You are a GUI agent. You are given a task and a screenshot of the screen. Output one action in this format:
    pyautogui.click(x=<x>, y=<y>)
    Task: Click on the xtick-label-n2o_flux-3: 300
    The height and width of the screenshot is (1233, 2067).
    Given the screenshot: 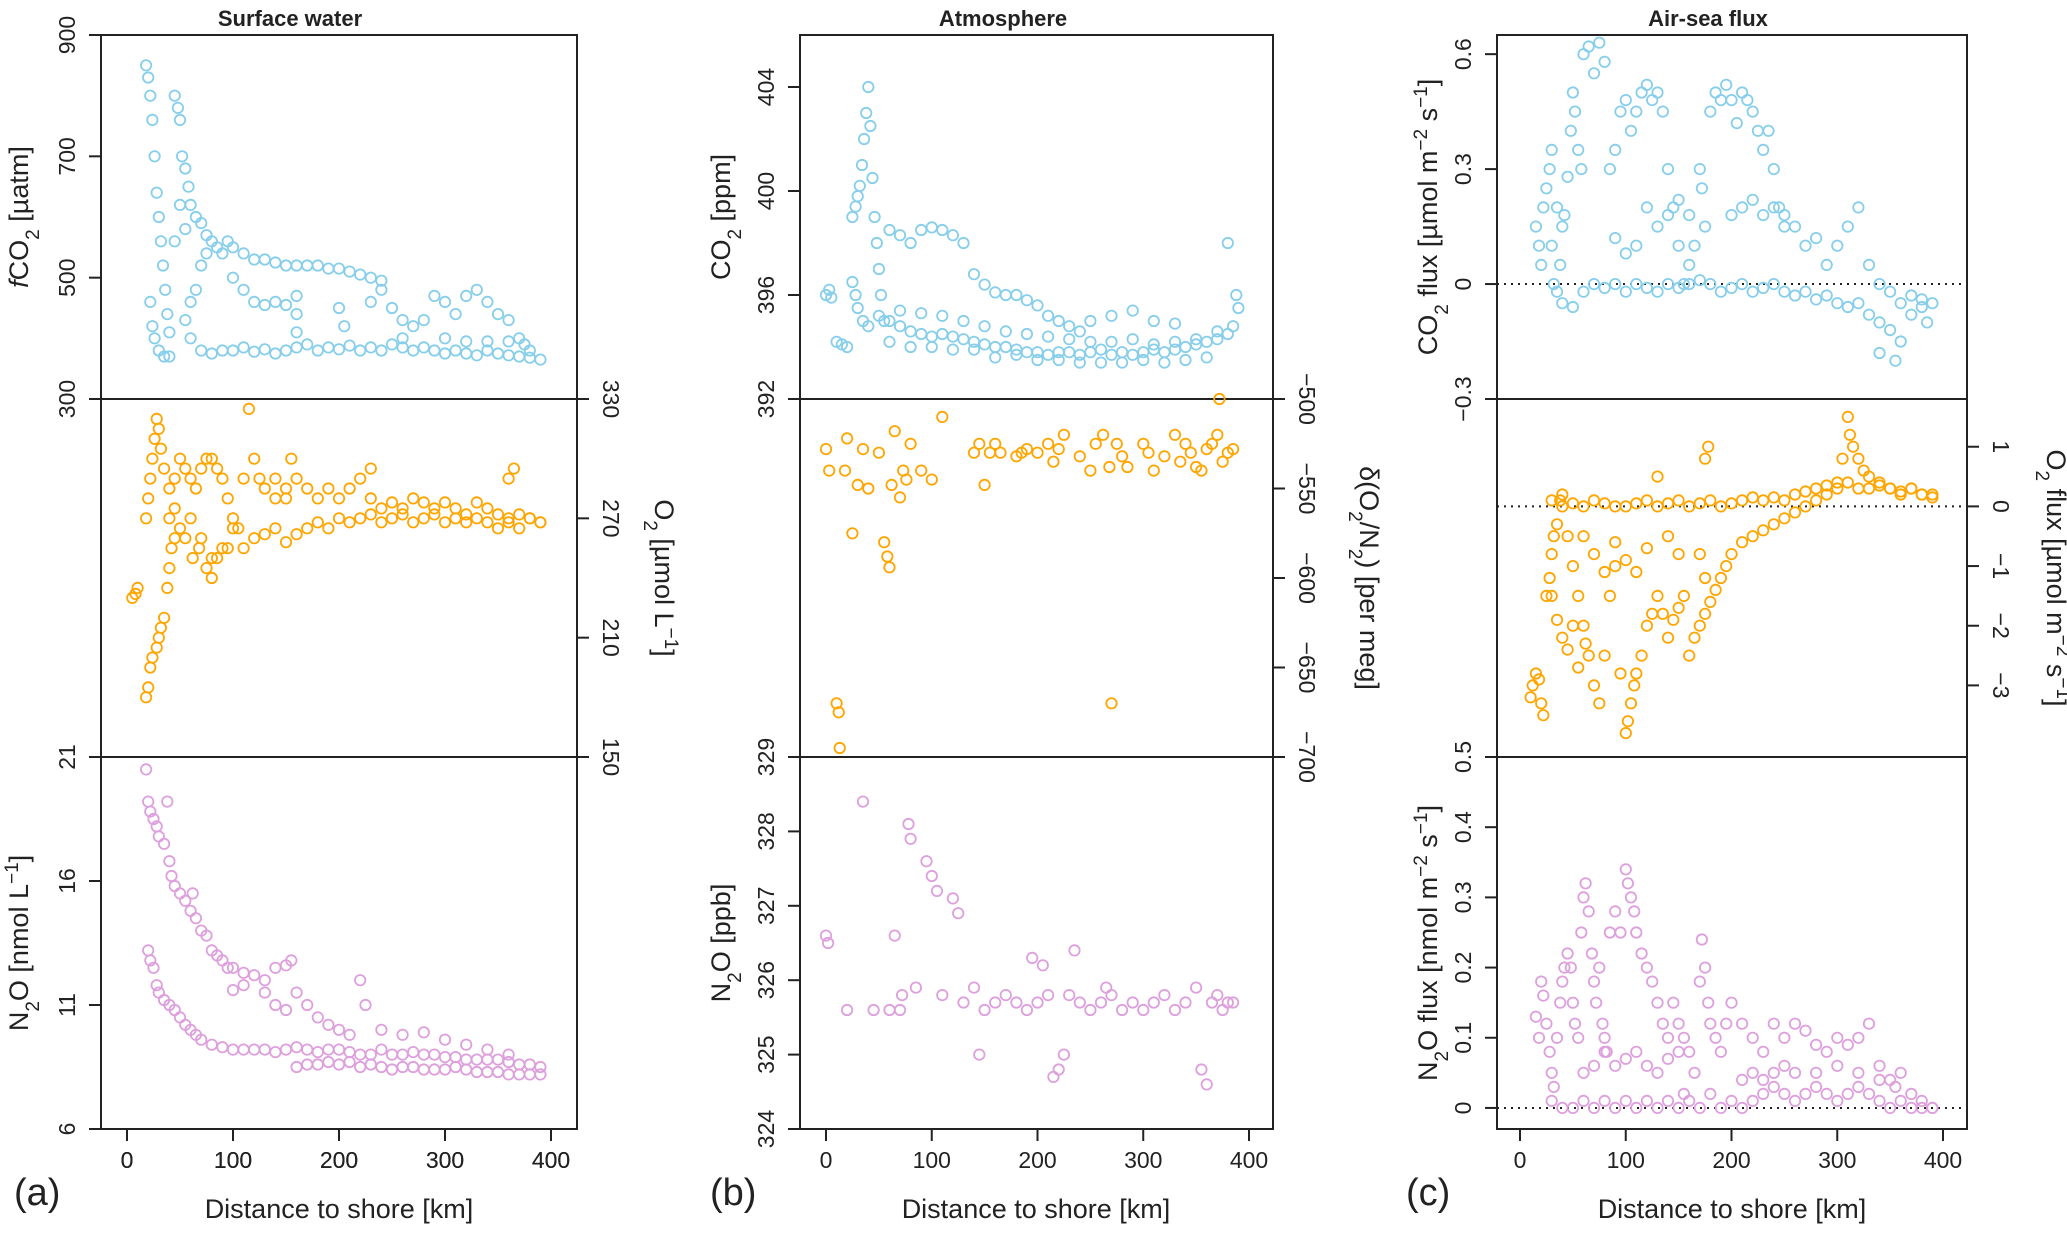 What is the action you would take?
    pyautogui.click(x=1837, y=1160)
    